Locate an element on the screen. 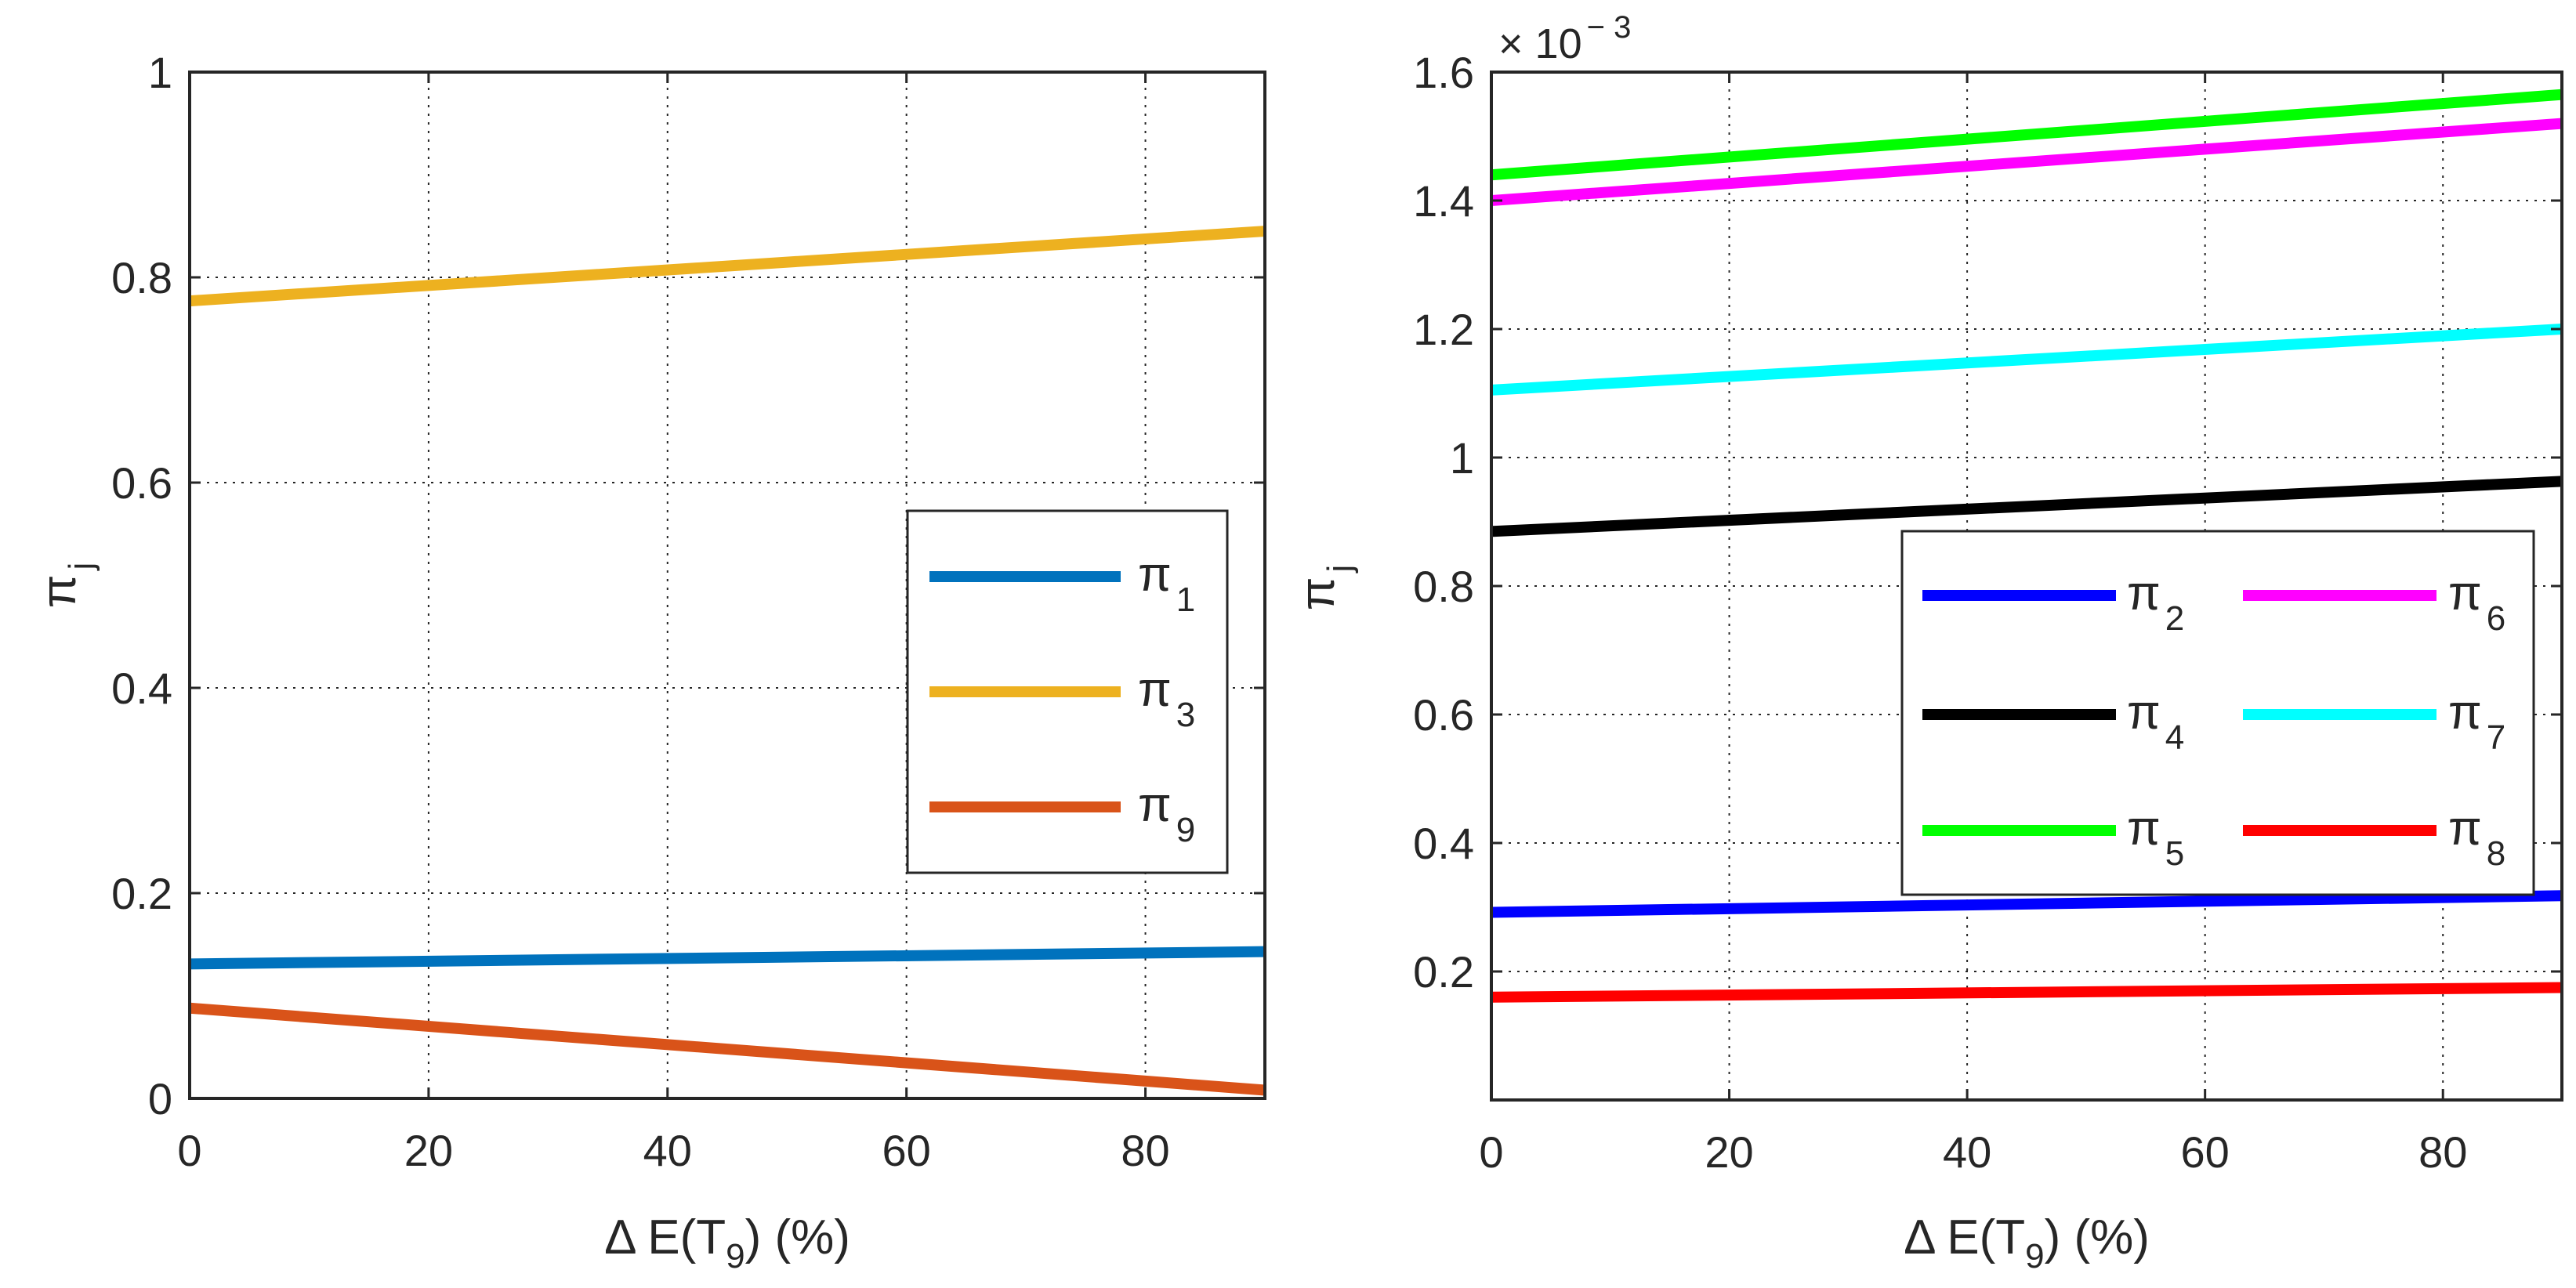 The image size is (2576, 1288). right-series-line-π6 is located at coordinates (2027, 162).